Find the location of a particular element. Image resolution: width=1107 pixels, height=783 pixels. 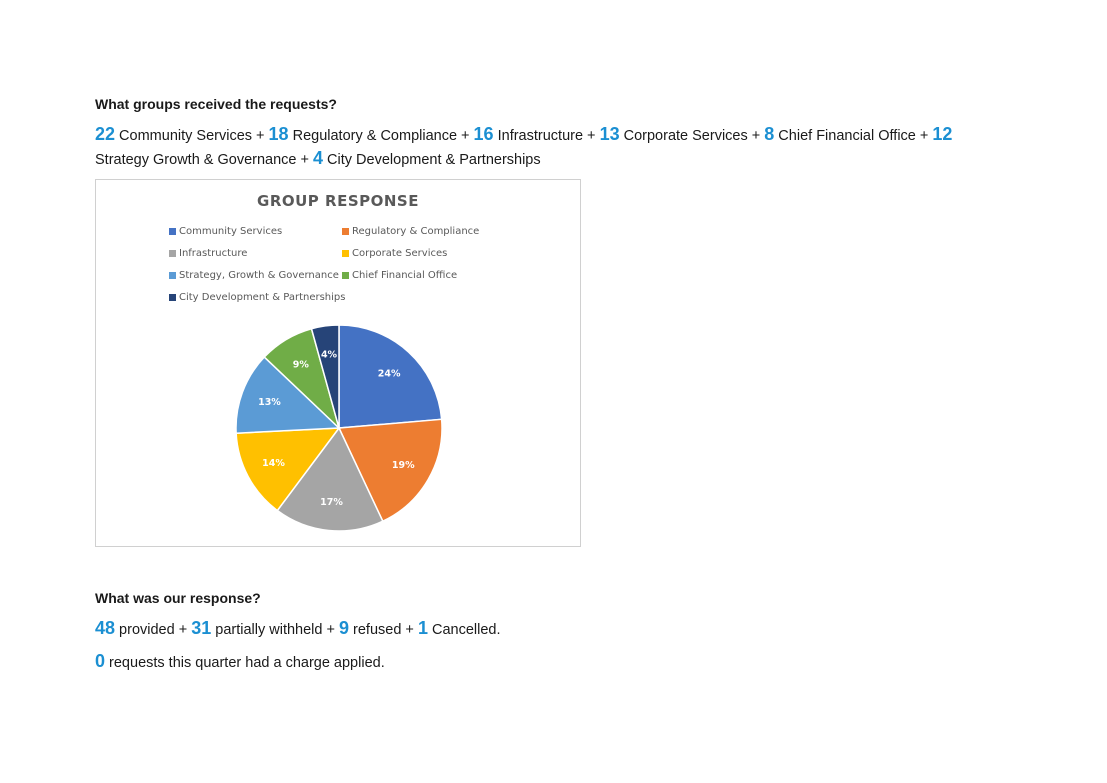

legend-item: Chief Financial Office is located at coordinates (399, 275).